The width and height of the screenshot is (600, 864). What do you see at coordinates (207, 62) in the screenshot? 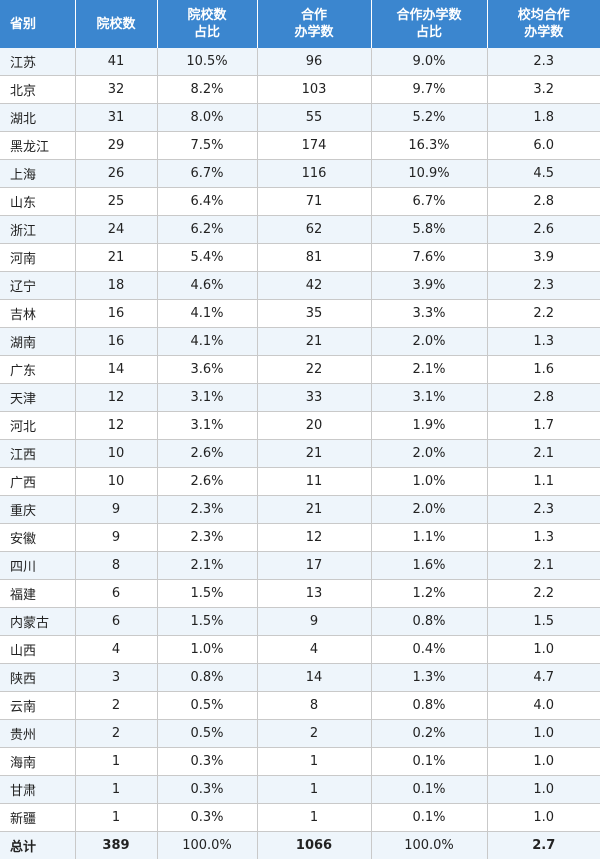
I see `school-share-cell: 10.5%` at bounding box center [207, 62].